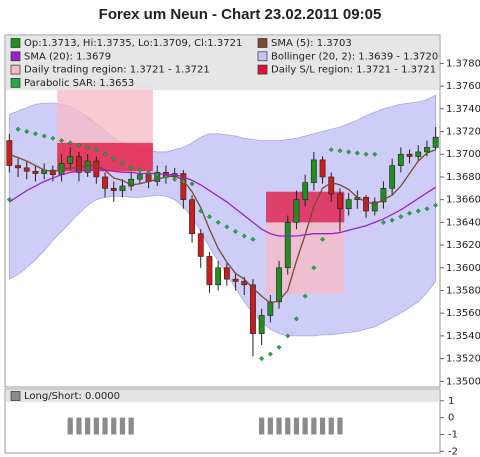 The width and height of the screenshot is (480, 457). I want to click on y-tick-label: 1.3680, so click(463, 177).